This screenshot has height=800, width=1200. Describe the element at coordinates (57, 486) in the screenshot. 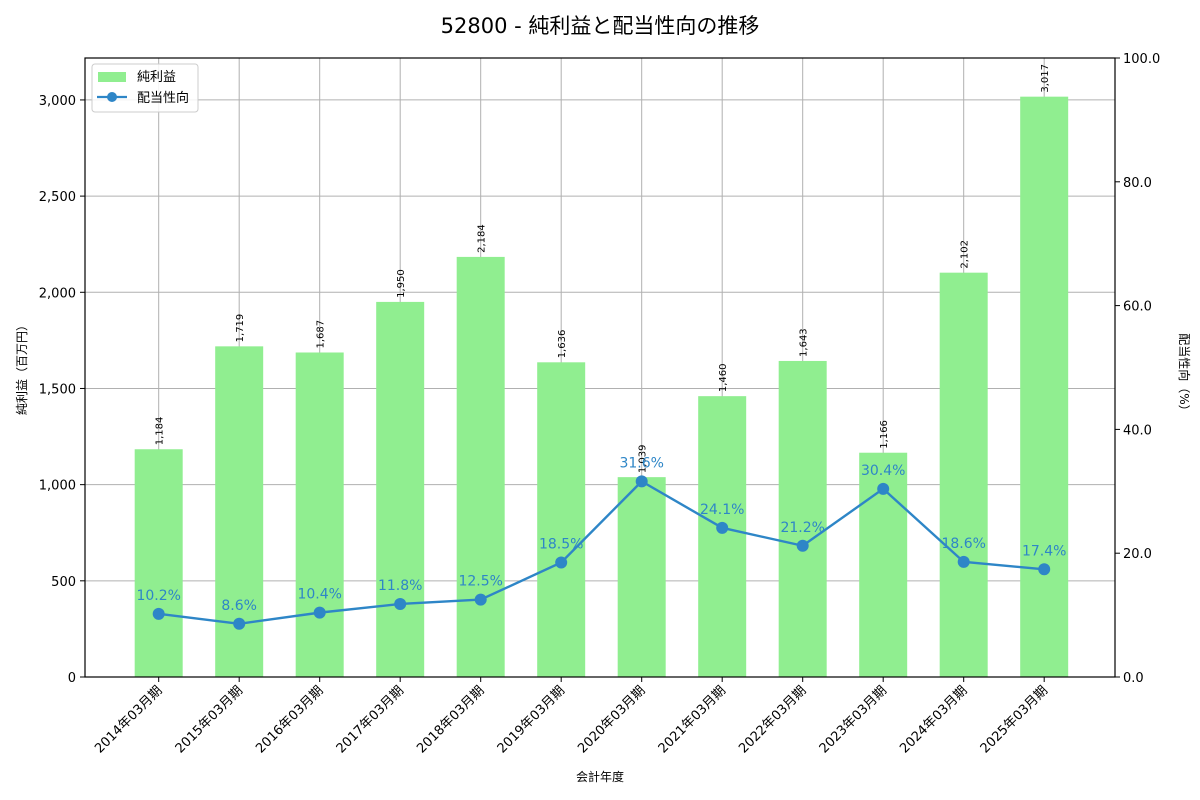

I see `y-tick-label: 1,000` at that location.